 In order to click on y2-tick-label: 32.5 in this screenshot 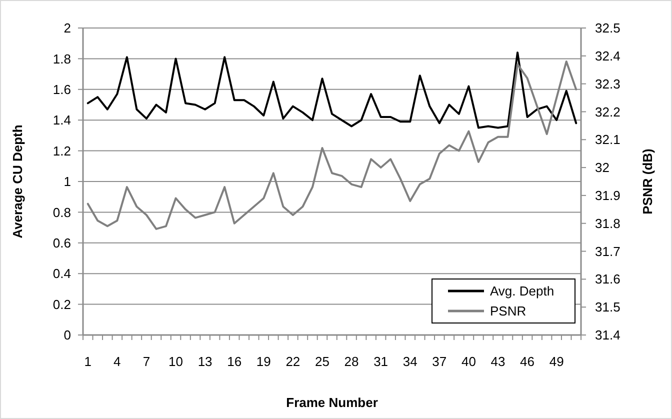, I will do `click(607, 28)`.